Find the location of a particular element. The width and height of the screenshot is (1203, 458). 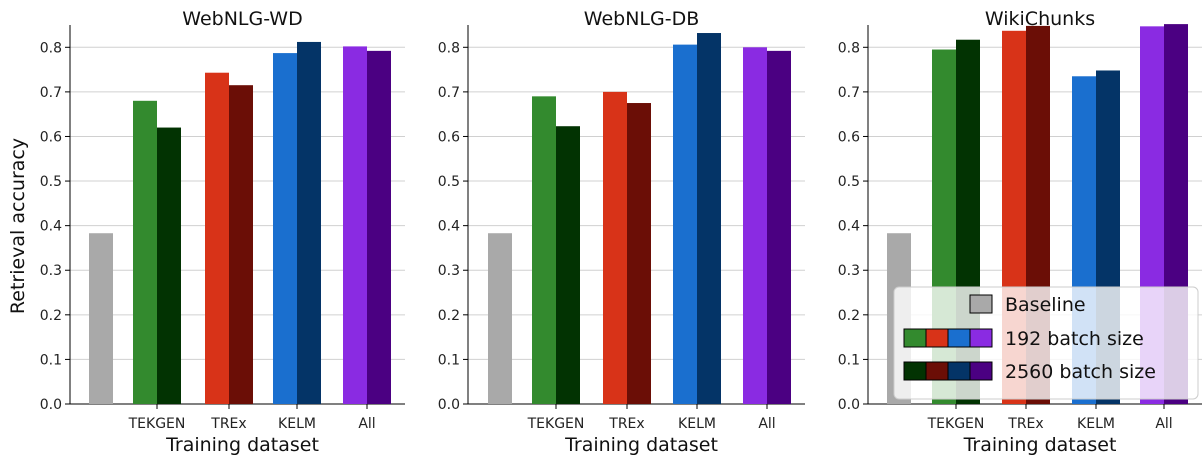

legend-swatch-baseline is located at coordinates (981, 304).